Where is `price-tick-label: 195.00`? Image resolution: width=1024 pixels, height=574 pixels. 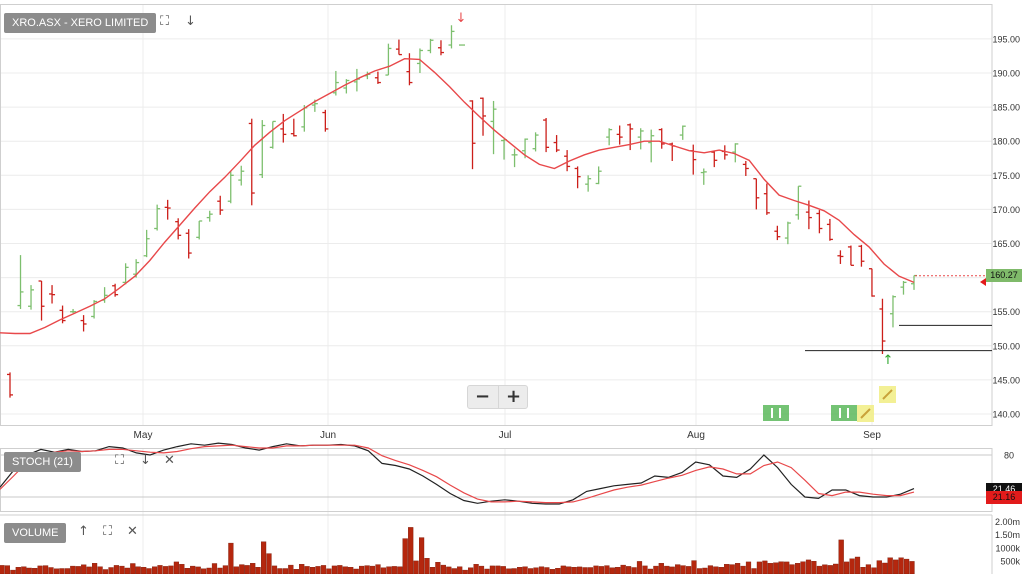 price-tick-label: 195.00 is located at coordinates (1006, 39).